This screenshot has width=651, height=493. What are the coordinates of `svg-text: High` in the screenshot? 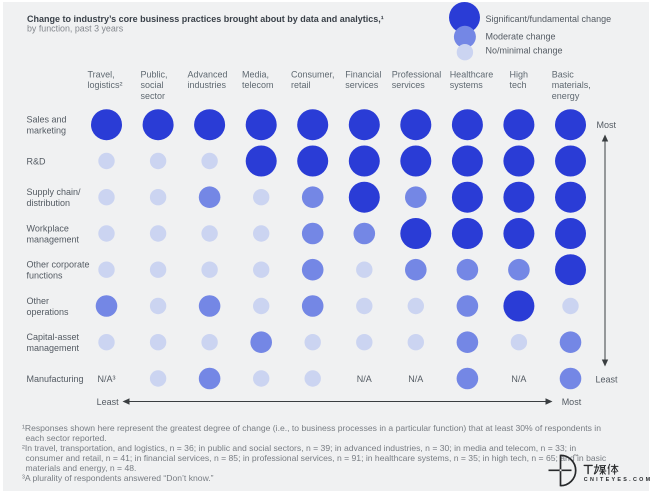 It's located at (519, 74).